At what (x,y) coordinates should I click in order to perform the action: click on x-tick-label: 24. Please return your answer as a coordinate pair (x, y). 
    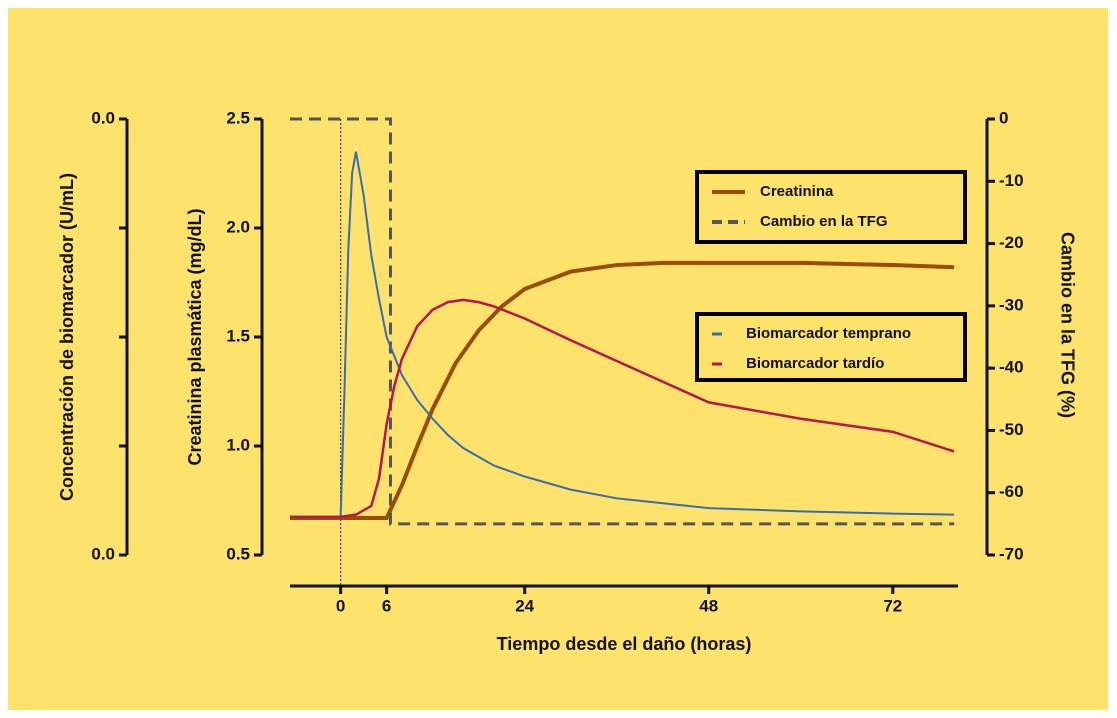
    Looking at the image, I should click on (524, 605).